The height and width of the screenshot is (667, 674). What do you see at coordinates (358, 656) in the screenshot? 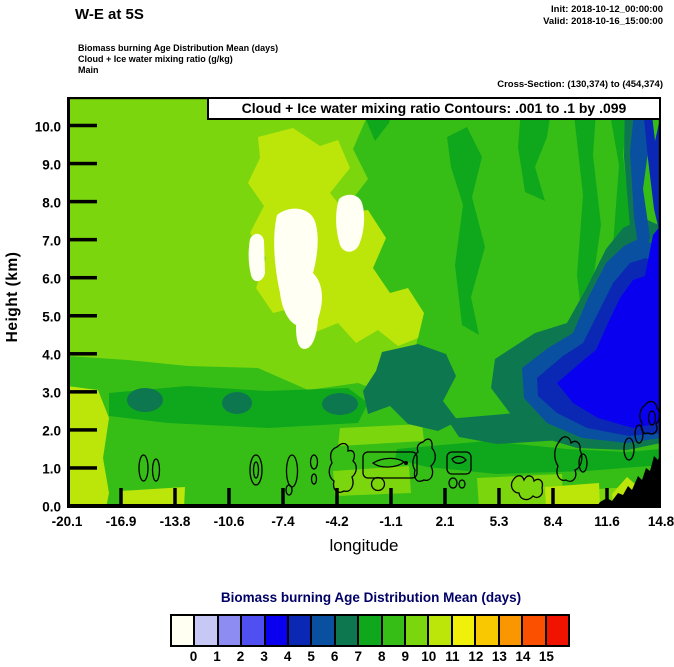
I see `colorbar-tick-label: 7` at bounding box center [358, 656].